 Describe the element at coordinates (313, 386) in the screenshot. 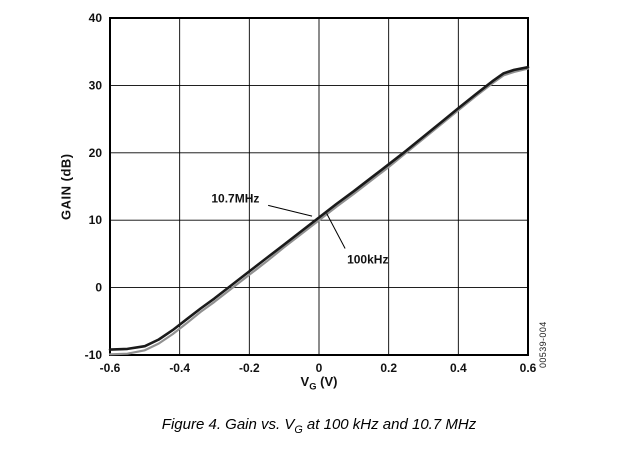

I see `x-axis-label-subscript: G` at that location.